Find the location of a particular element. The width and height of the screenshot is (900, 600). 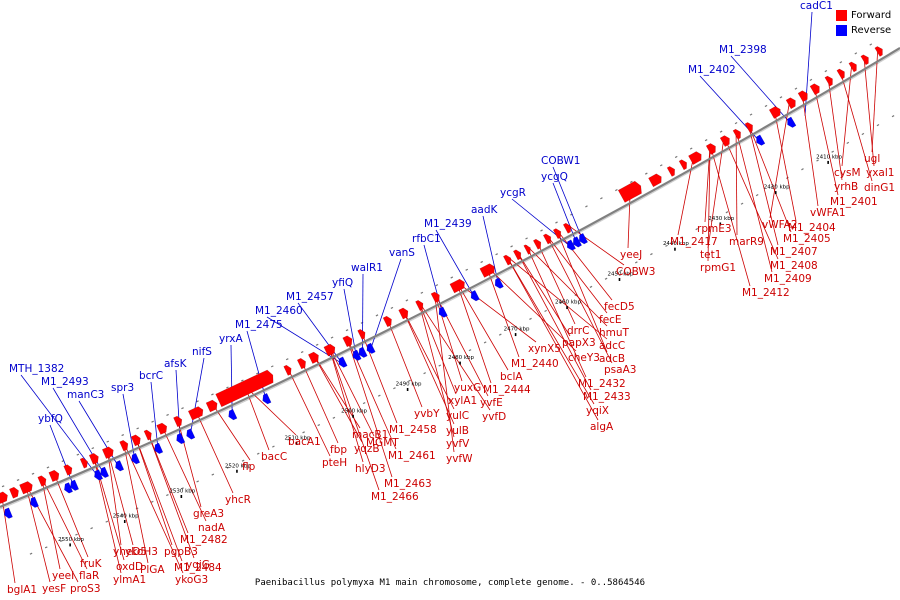

gene-label-aadk: aadK is located at coordinates (485, 210).